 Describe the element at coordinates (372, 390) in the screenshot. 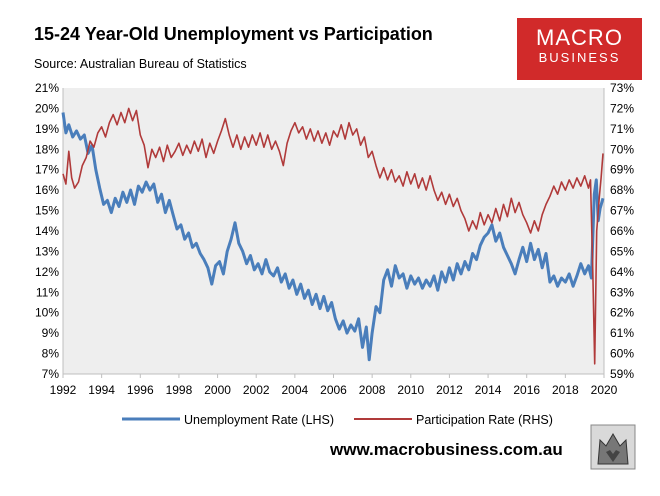

I see `x-tick-label: 2008` at that location.